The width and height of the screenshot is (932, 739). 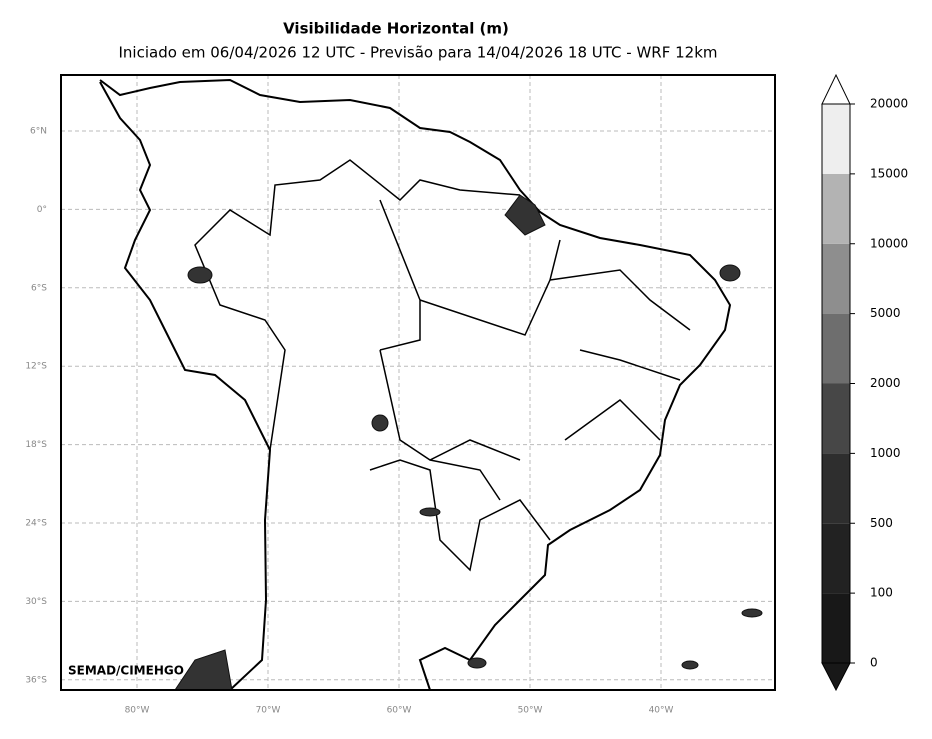 What do you see at coordinates (889, 104) in the screenshot?
I see `colorbar-label: 20000` at bounding box center [889, 104].